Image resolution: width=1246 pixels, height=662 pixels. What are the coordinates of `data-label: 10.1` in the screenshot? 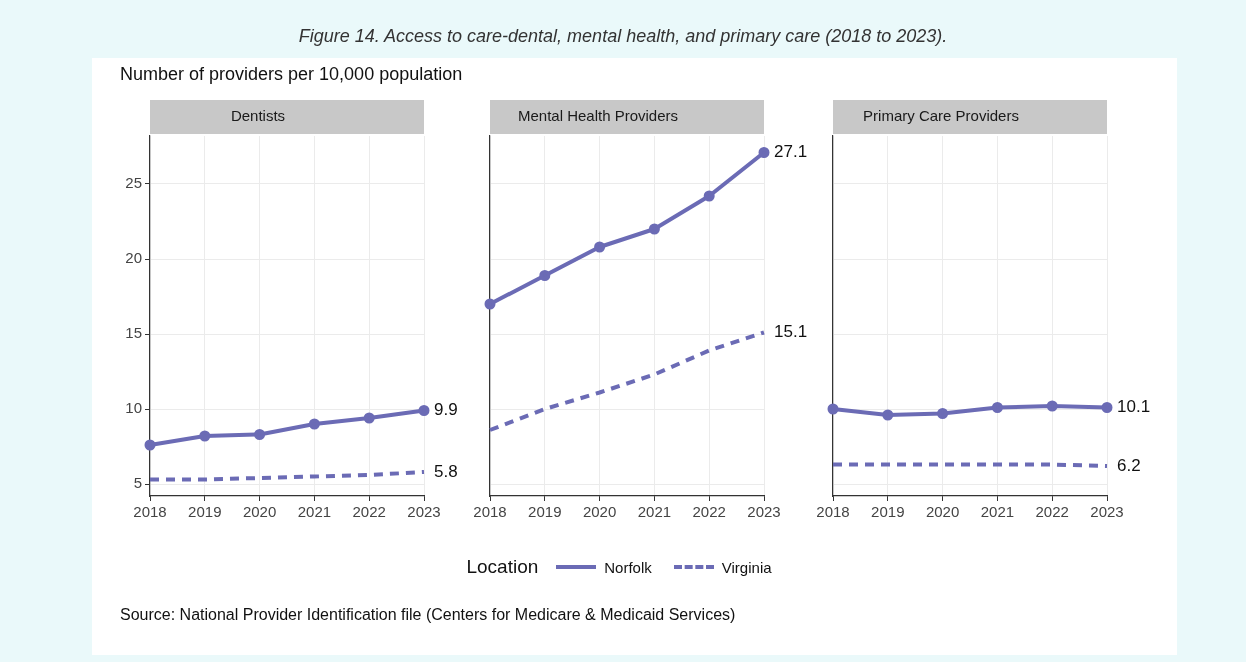 It's located at (1134, 407).